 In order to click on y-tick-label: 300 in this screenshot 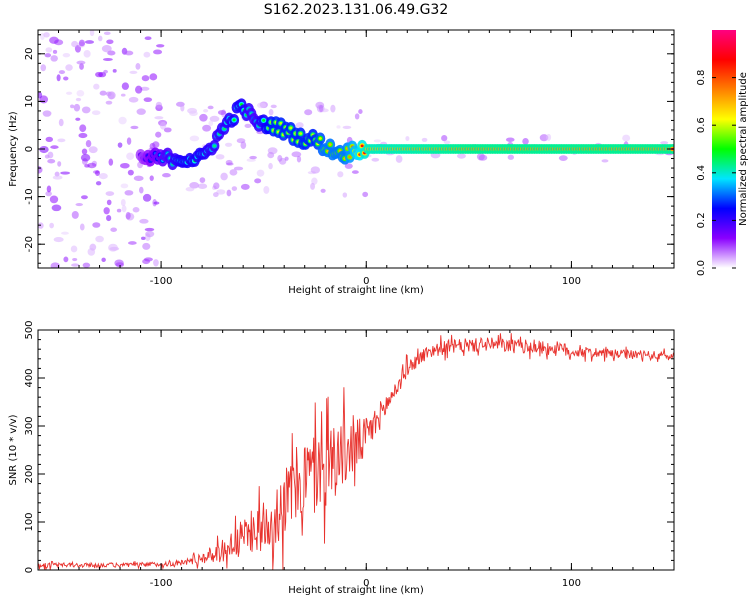, I will do `click(29, 425)`.